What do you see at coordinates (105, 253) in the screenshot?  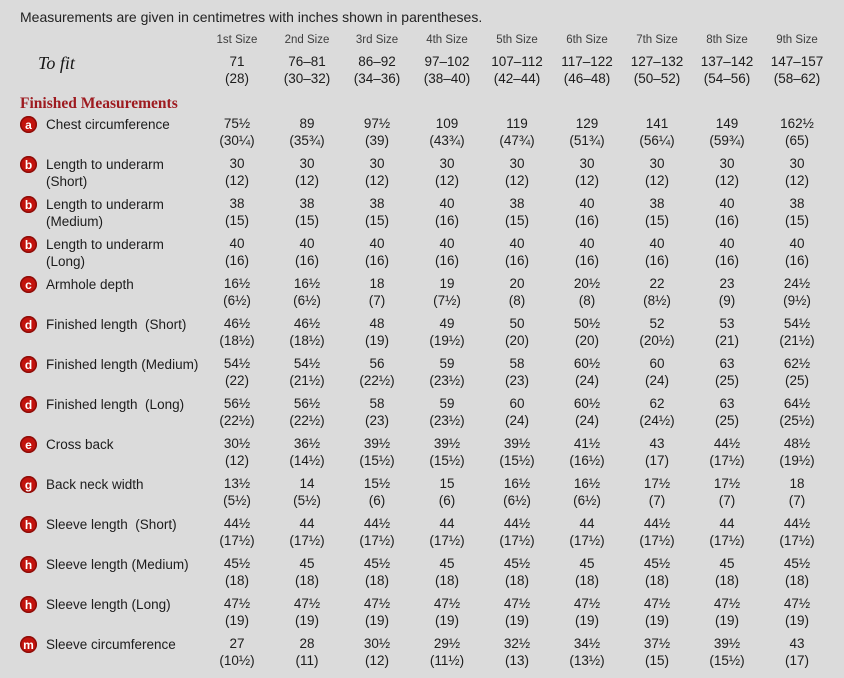 I see `row-label: Length to underarm (Long)` at bounding box center [105, 253].